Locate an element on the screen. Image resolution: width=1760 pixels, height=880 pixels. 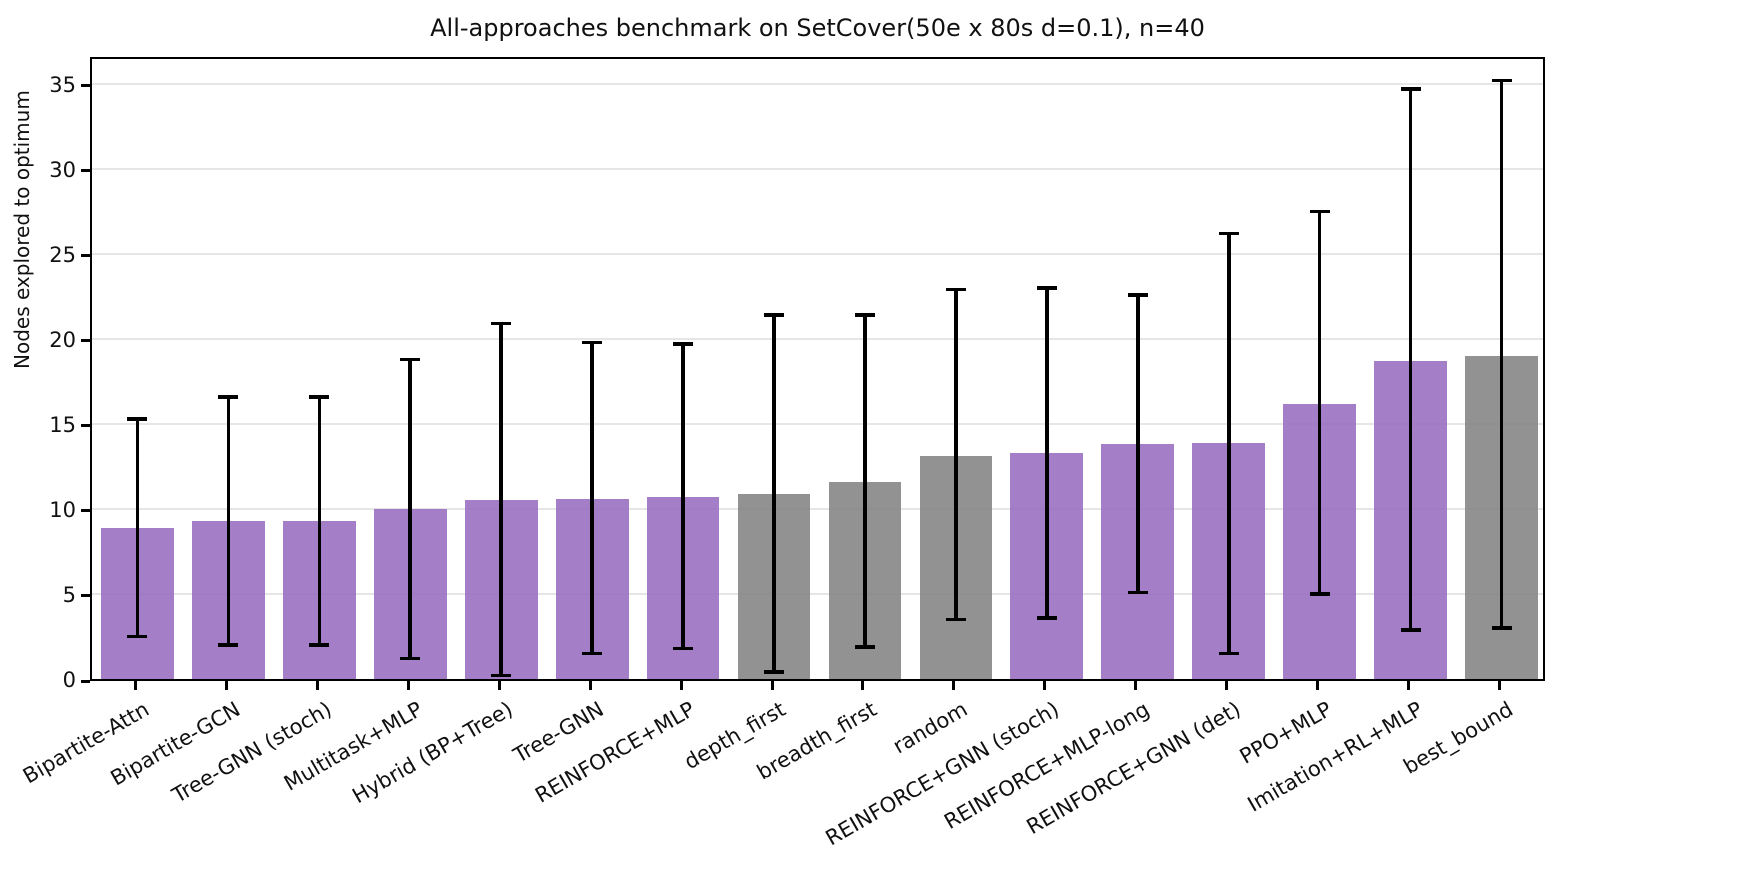
error-cap-low-depth_first is located at coordinates (774, 672).